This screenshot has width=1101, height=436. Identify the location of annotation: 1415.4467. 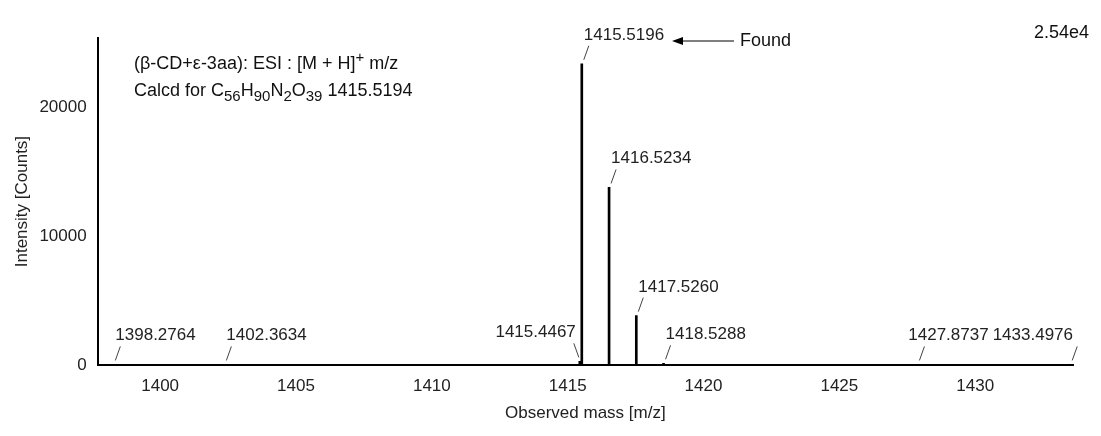
(535, 332).